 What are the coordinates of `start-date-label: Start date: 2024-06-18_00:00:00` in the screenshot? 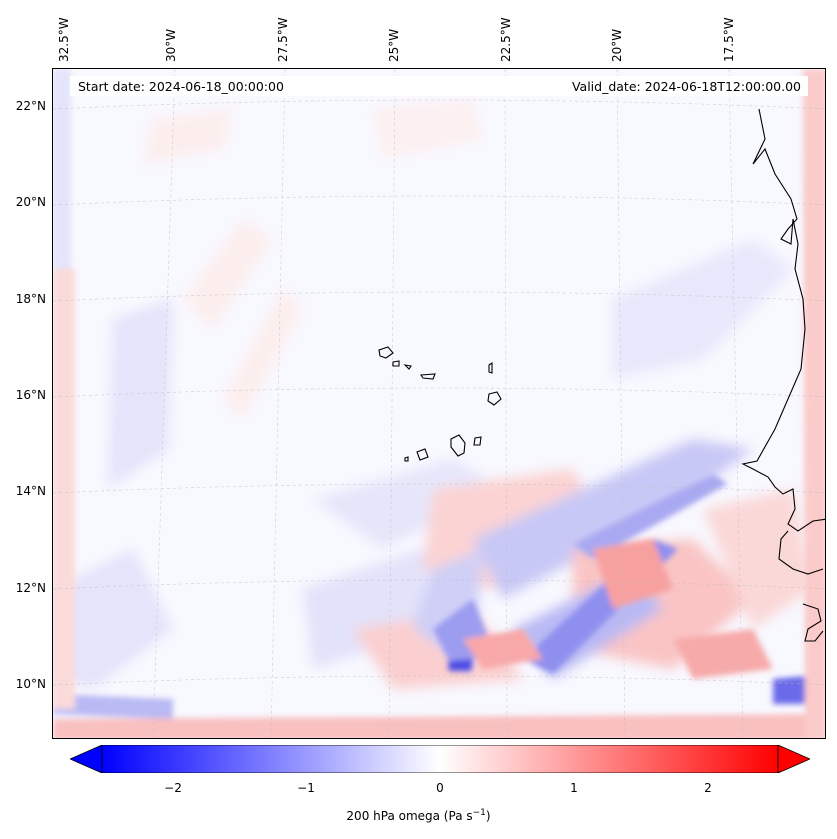 It's located at (181, 86).